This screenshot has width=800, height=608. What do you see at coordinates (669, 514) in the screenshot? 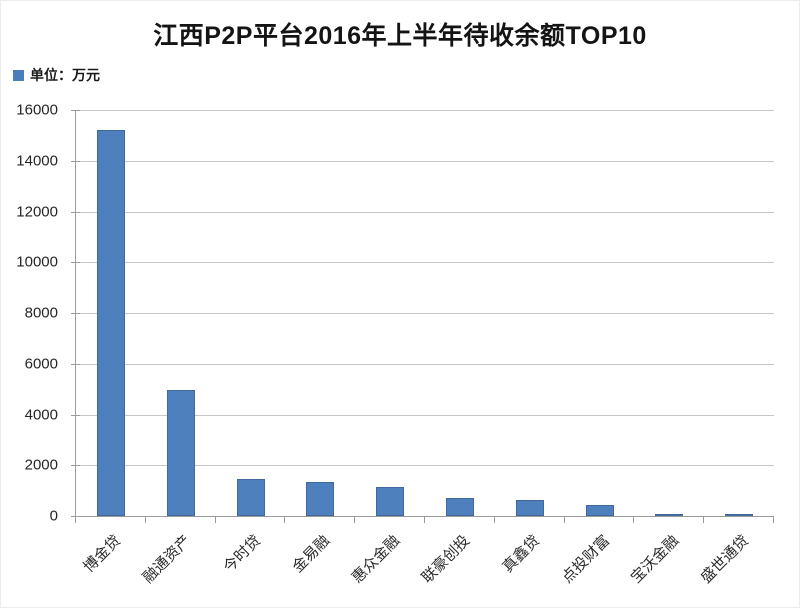
I see `bar-宝沃金融` at bounding box center [669, 514].